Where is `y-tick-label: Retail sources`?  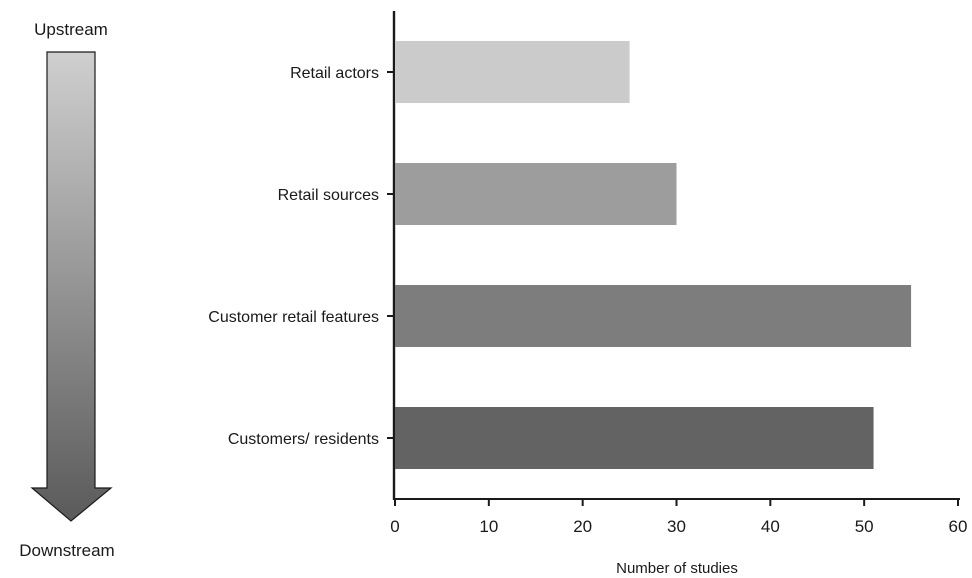
y-tick-label: Retail sources is located at coordinates (328, 195).